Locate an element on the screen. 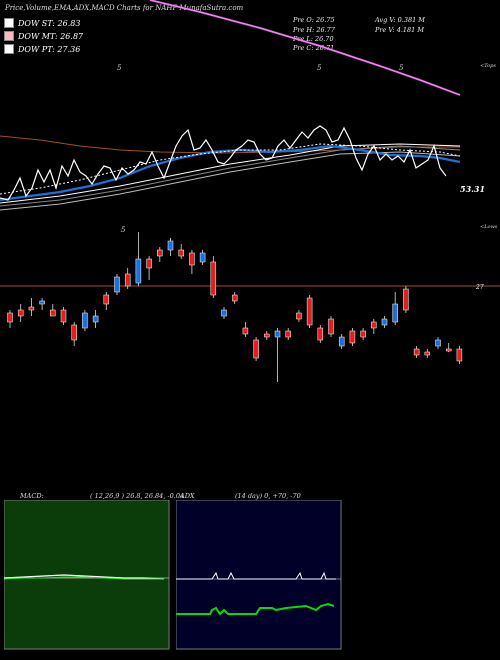 This screenshot has height=660, width=500. macd-label: MACD: is located at coordinates (32, 496).